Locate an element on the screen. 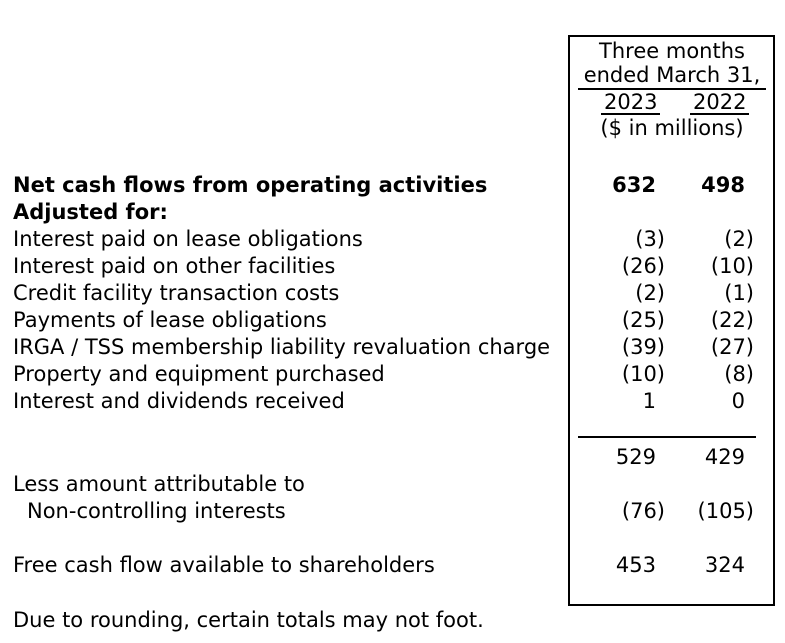 The image size is (785, 643). row-label: Interest paid on other facilities is located at coordinates (174, 266).